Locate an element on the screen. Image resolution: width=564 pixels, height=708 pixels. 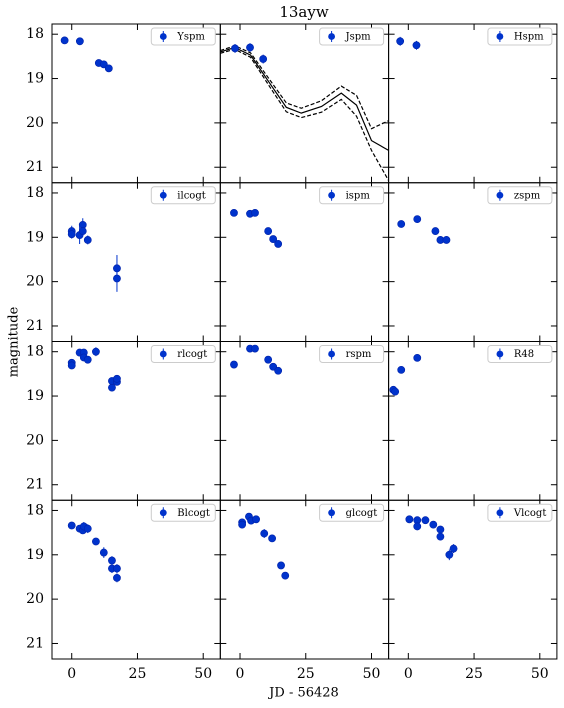
y-tick-label: 18 is located at coordinates (35, 352).